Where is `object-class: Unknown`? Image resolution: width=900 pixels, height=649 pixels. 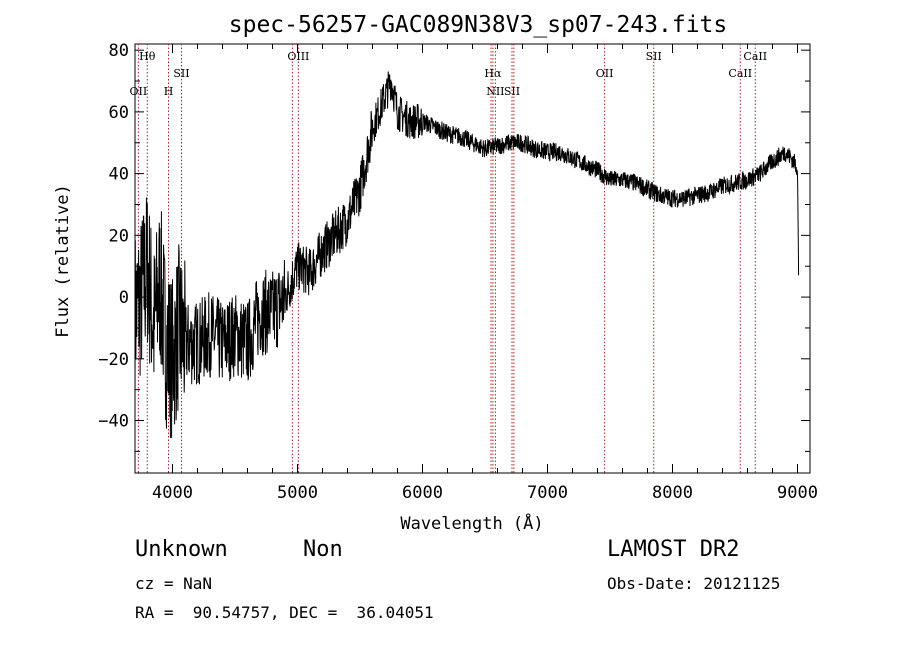 object-class: Unknown is located at coordinates (181, 549).